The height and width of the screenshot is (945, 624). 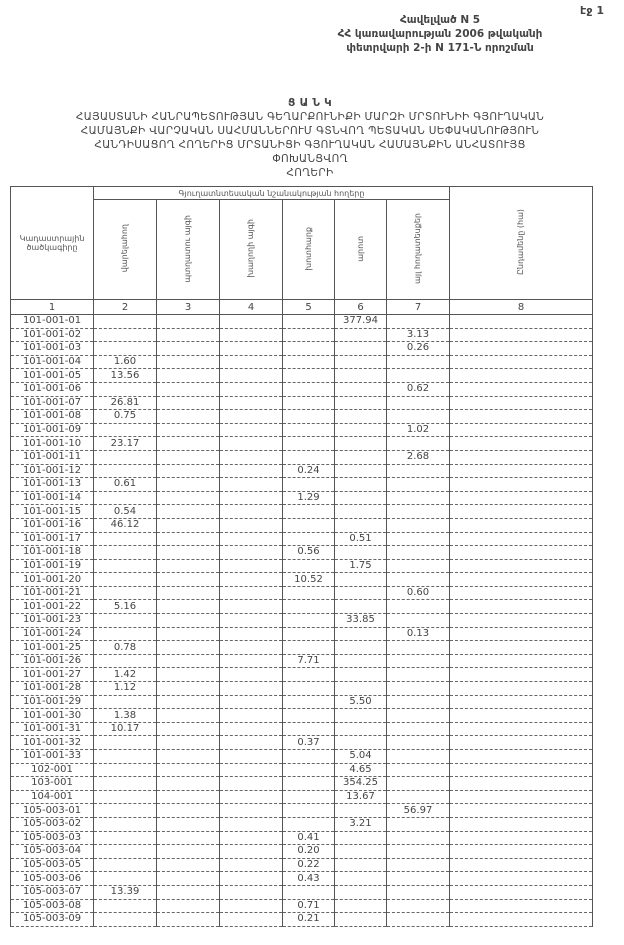 What do you see at coordinates (52, 416) in the screenshot?
I see `cell-cadastral-code: 101-001-08` at bounding box center [52, 416].